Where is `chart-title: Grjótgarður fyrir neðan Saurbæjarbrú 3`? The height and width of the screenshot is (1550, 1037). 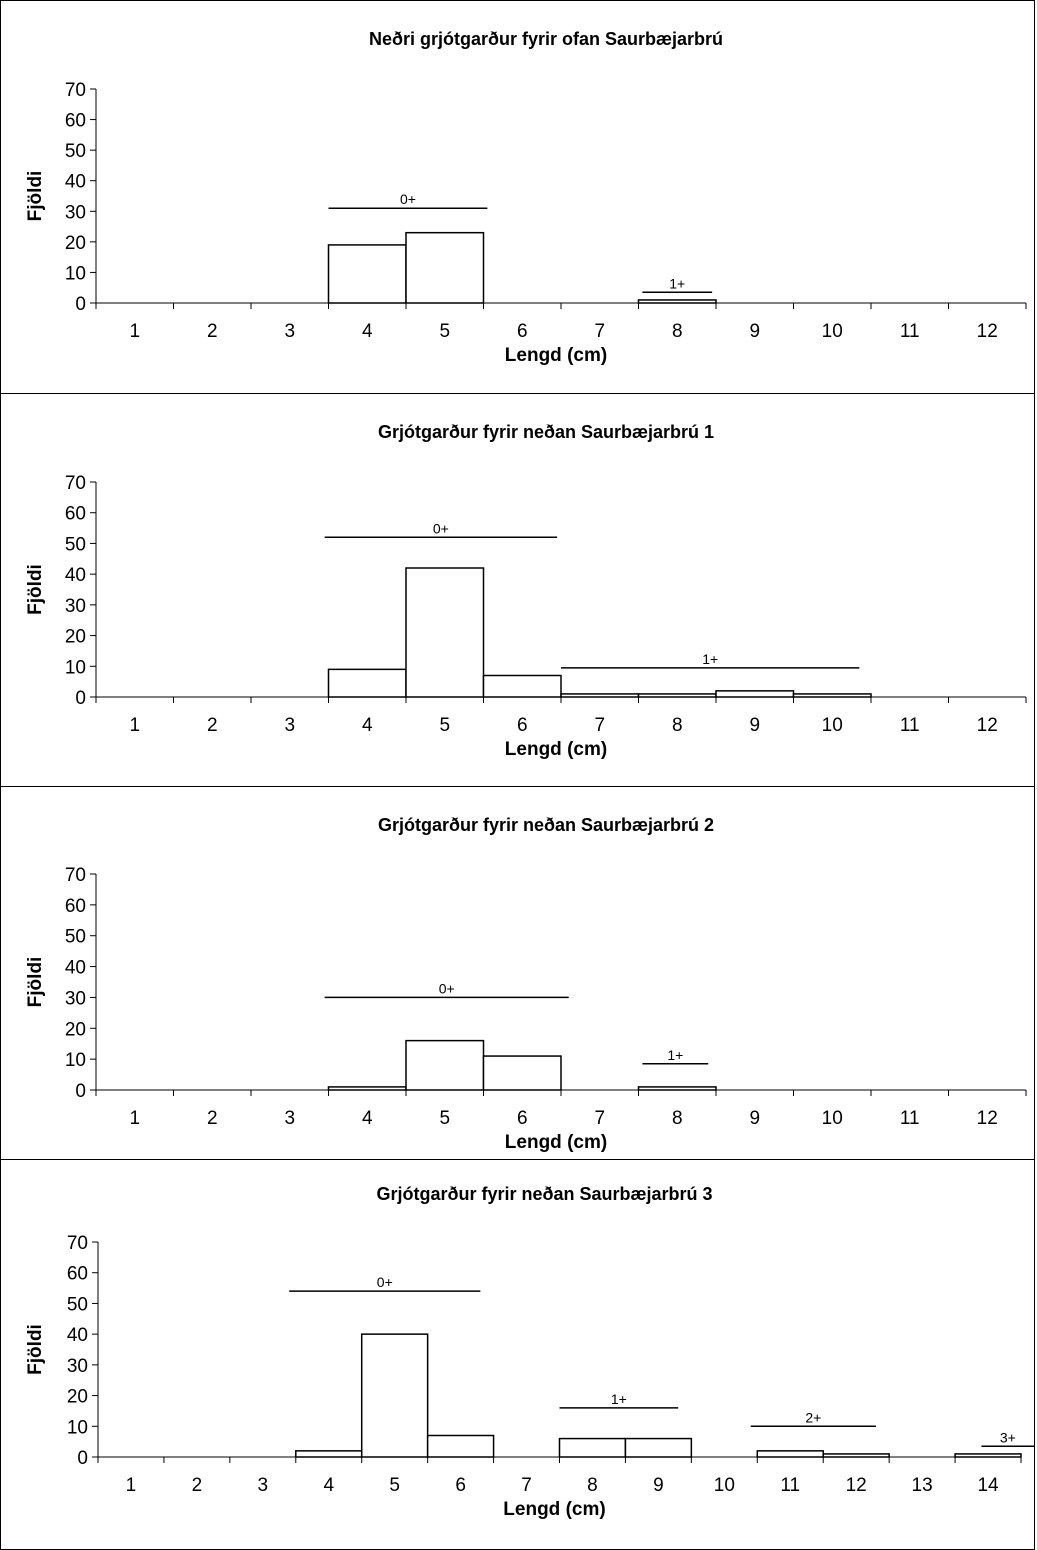
chart-title: Grjótgarður fyrir neðan Saurbæjarbrú 3 is located at coordinates (544, 1194).